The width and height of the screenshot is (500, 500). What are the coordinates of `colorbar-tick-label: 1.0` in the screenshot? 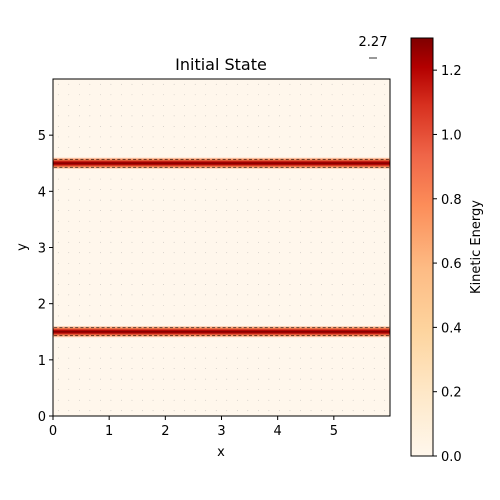 It's located at (451, 135).